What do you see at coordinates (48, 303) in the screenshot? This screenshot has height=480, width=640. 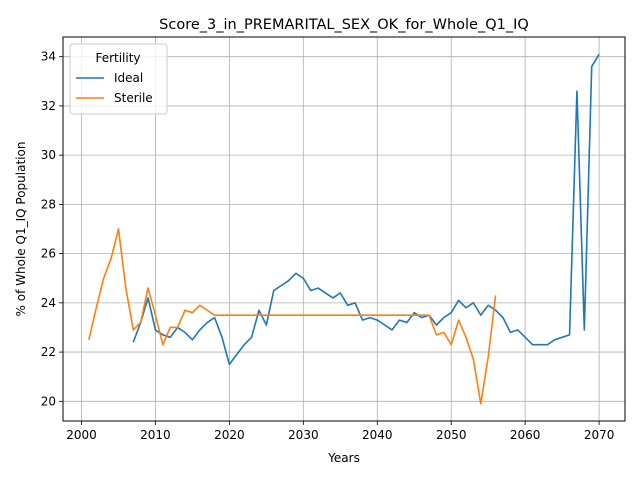 I see `y-tick-label-24: 24` at bounding box center [48, 303].